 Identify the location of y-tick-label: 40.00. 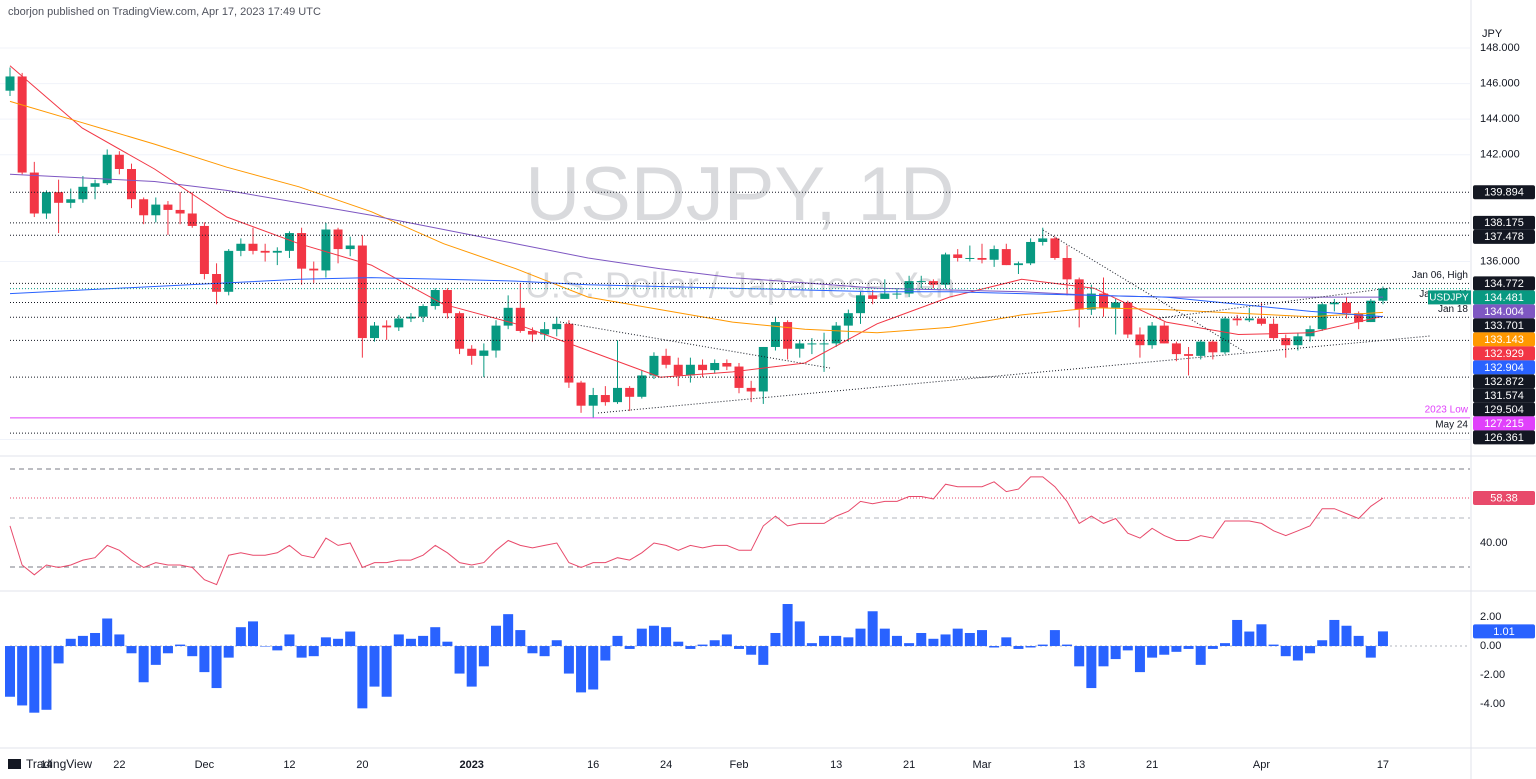
(1494, 543).